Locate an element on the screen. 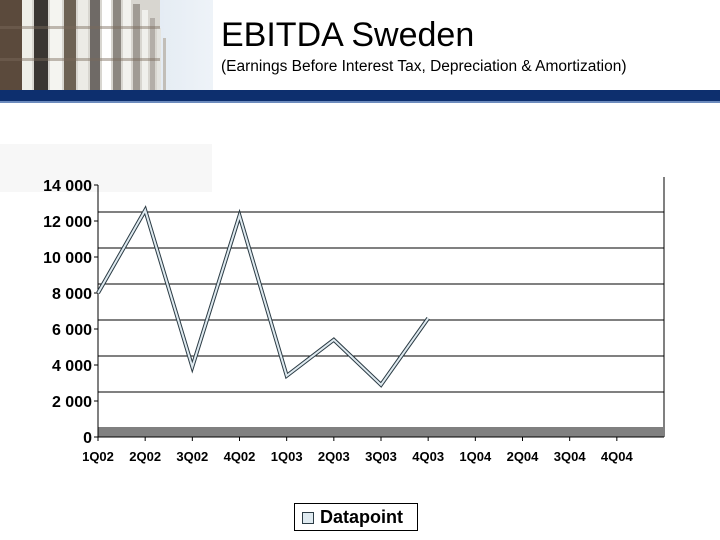 This screenshot has height=540, width=720. y-tick-label: 0 is located at coordinates (87, 438).